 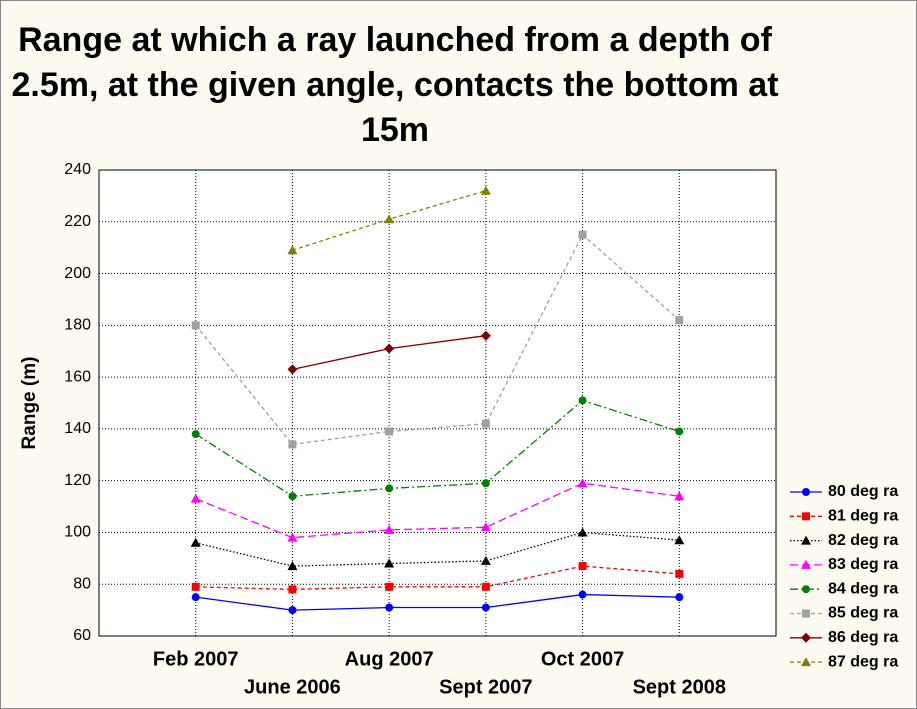 What do you see at coordinates (77, 325) in the screenshot?
I see `y-tick-label: 180` at bounding box center [77, 325].